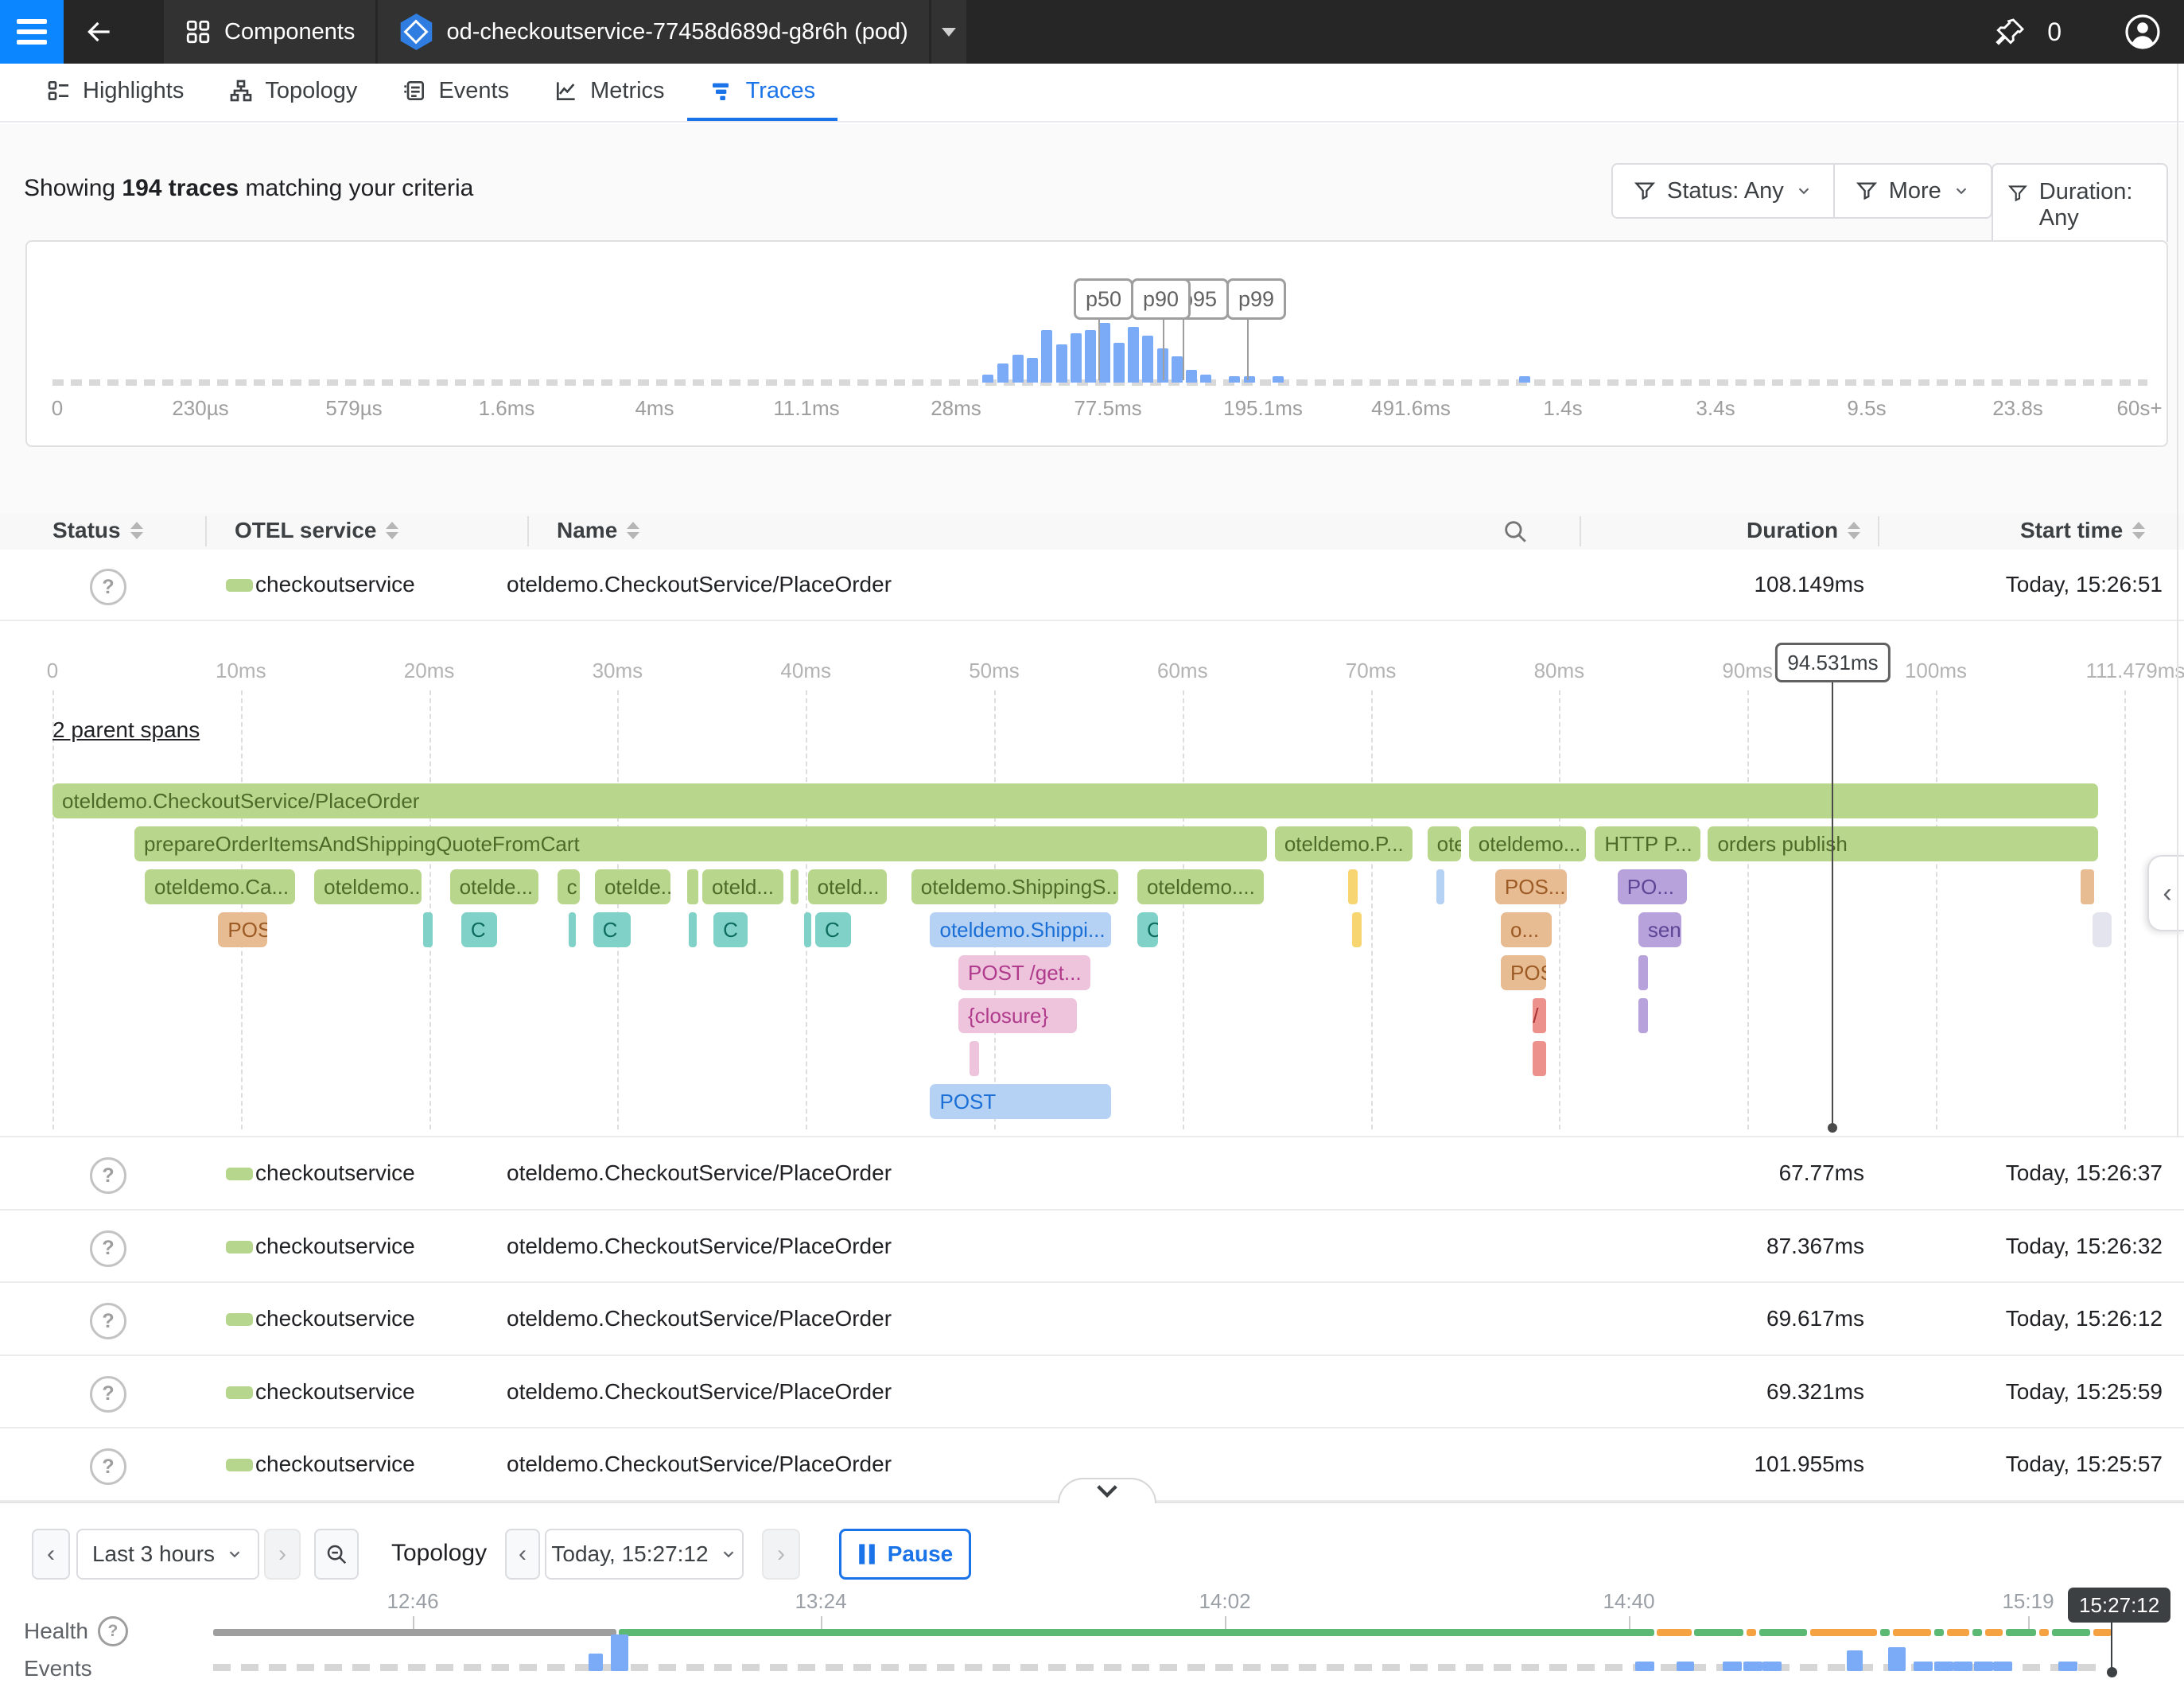 The height and width of the screenshot is (1683, 2184). What do you see at coordinates (644, 1554) in the screenshot?
I see `time-select: Today, 15:27:12` at bounding box center [644, 1554].